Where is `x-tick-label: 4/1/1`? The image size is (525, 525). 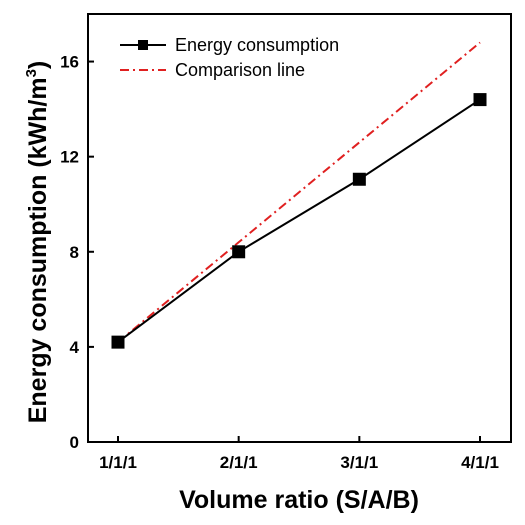
x-tick-label: 4/1/1 is located at coordinates (480, 462).